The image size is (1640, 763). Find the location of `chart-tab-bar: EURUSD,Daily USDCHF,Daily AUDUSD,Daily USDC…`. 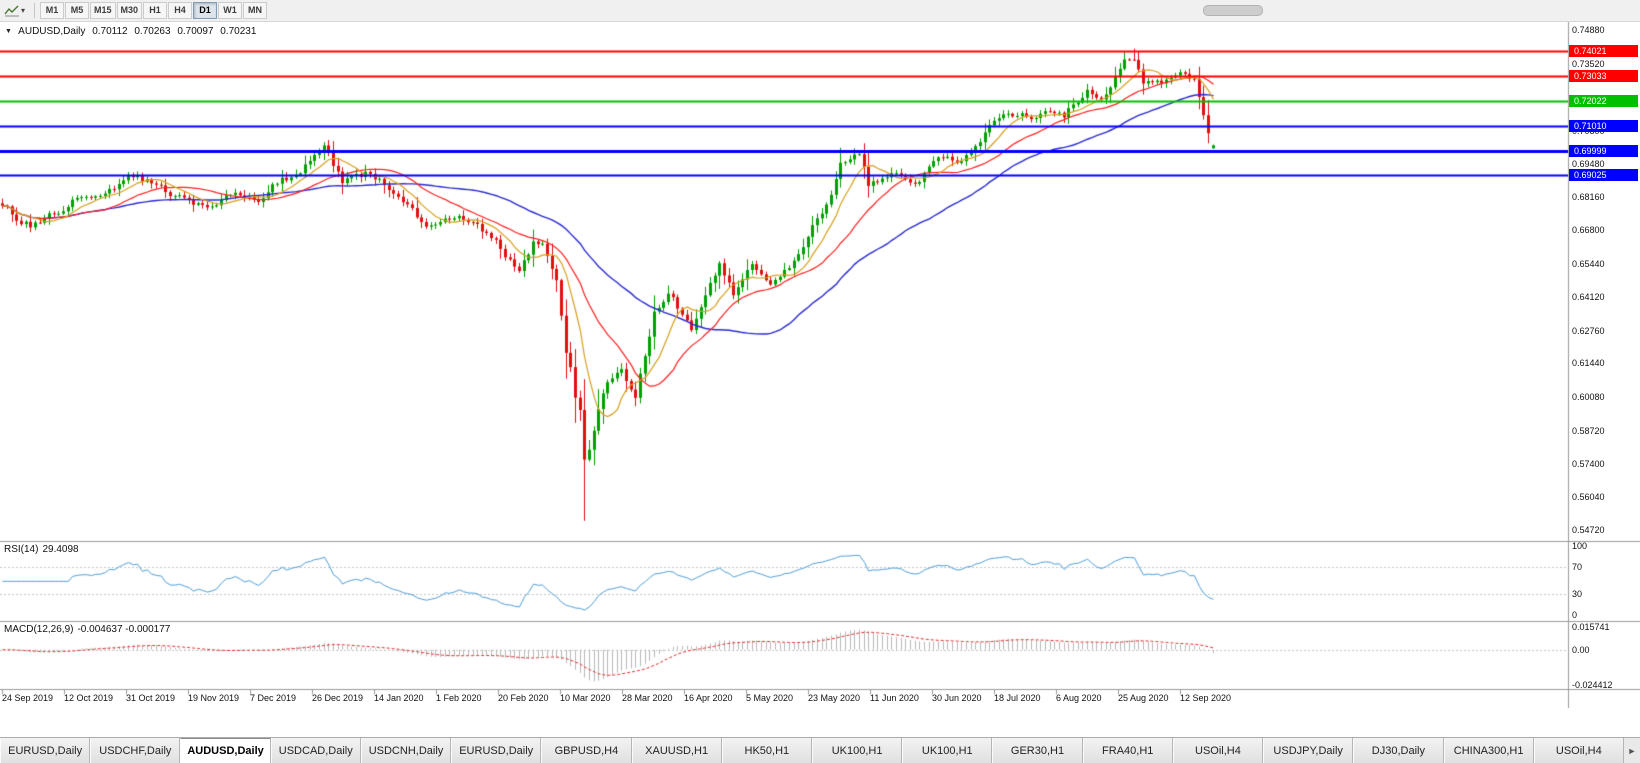

chart-tab-bar: EURUSD,Daily USDCHF,Daily AUDUSD,Daily USDC… is located at coordinates (820, 750).